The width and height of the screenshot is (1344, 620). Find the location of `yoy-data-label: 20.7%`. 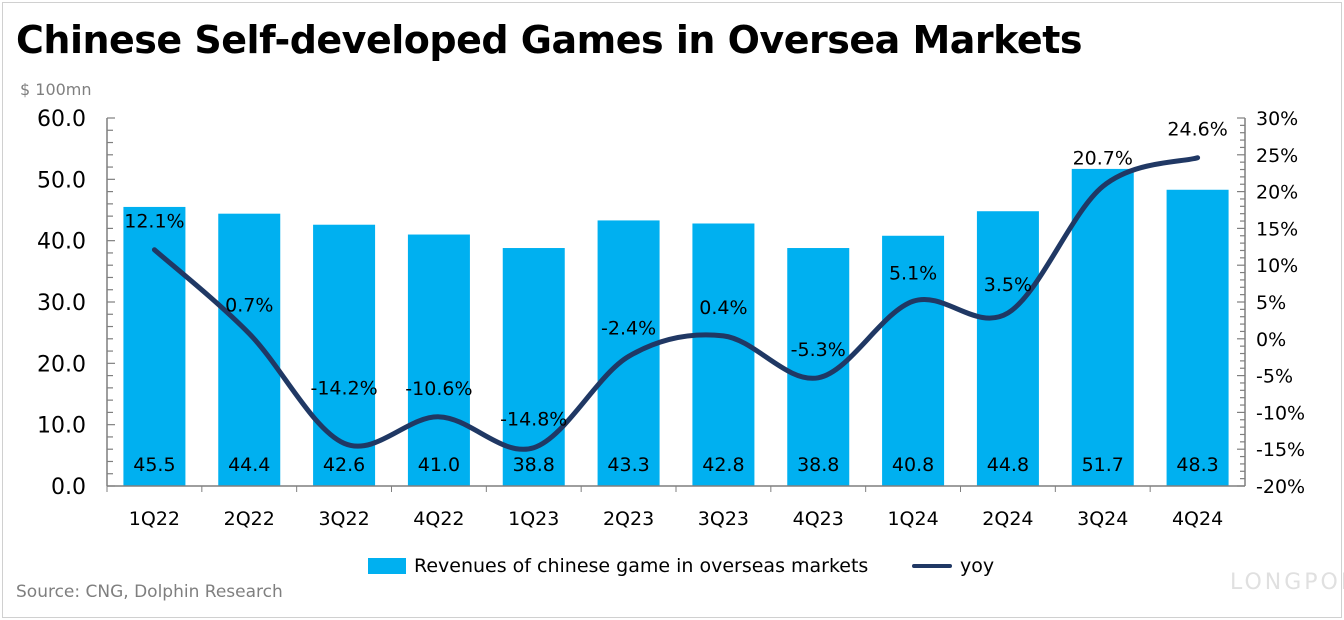

yoy-data-label: 20.7% is located at coordinates (1103, 158).